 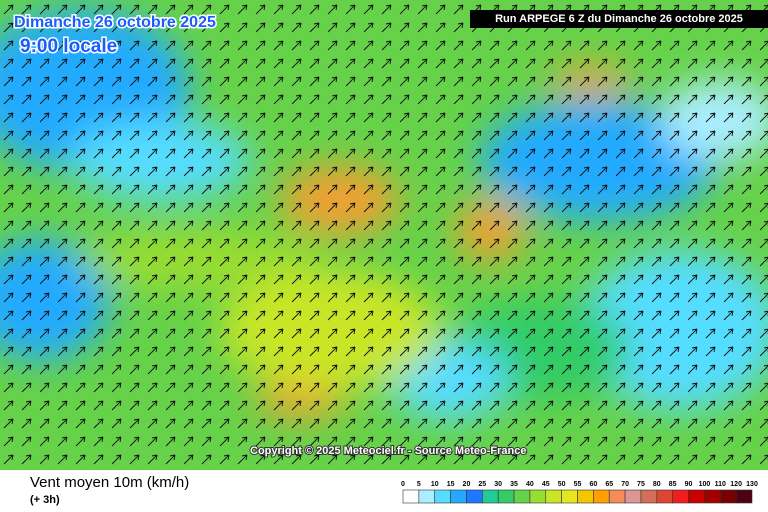 I want to click on legend-tick: 50, so click(x=562, y=484).